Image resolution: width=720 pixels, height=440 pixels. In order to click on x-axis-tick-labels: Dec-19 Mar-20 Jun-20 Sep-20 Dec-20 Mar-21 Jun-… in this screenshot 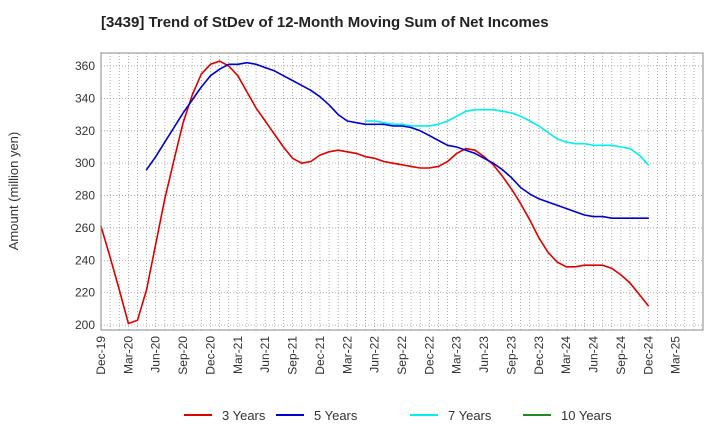, I will do `click(388, 355)`.